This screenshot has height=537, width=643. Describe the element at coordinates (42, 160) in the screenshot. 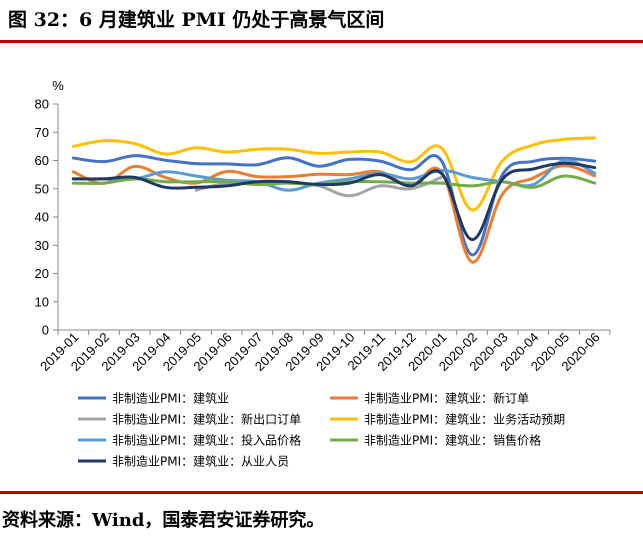

I see `y-tick-label: 60` at that location.